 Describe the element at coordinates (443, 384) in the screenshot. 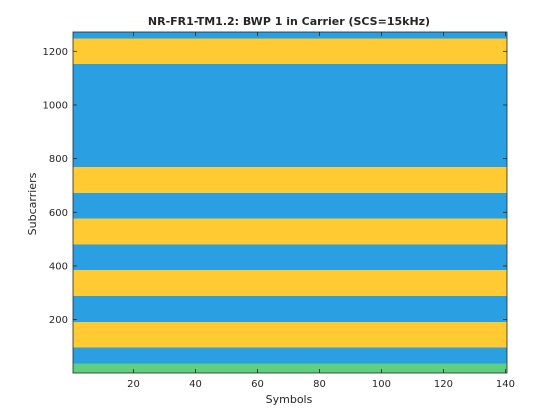

I see `x-tick-label: 120` at that location.